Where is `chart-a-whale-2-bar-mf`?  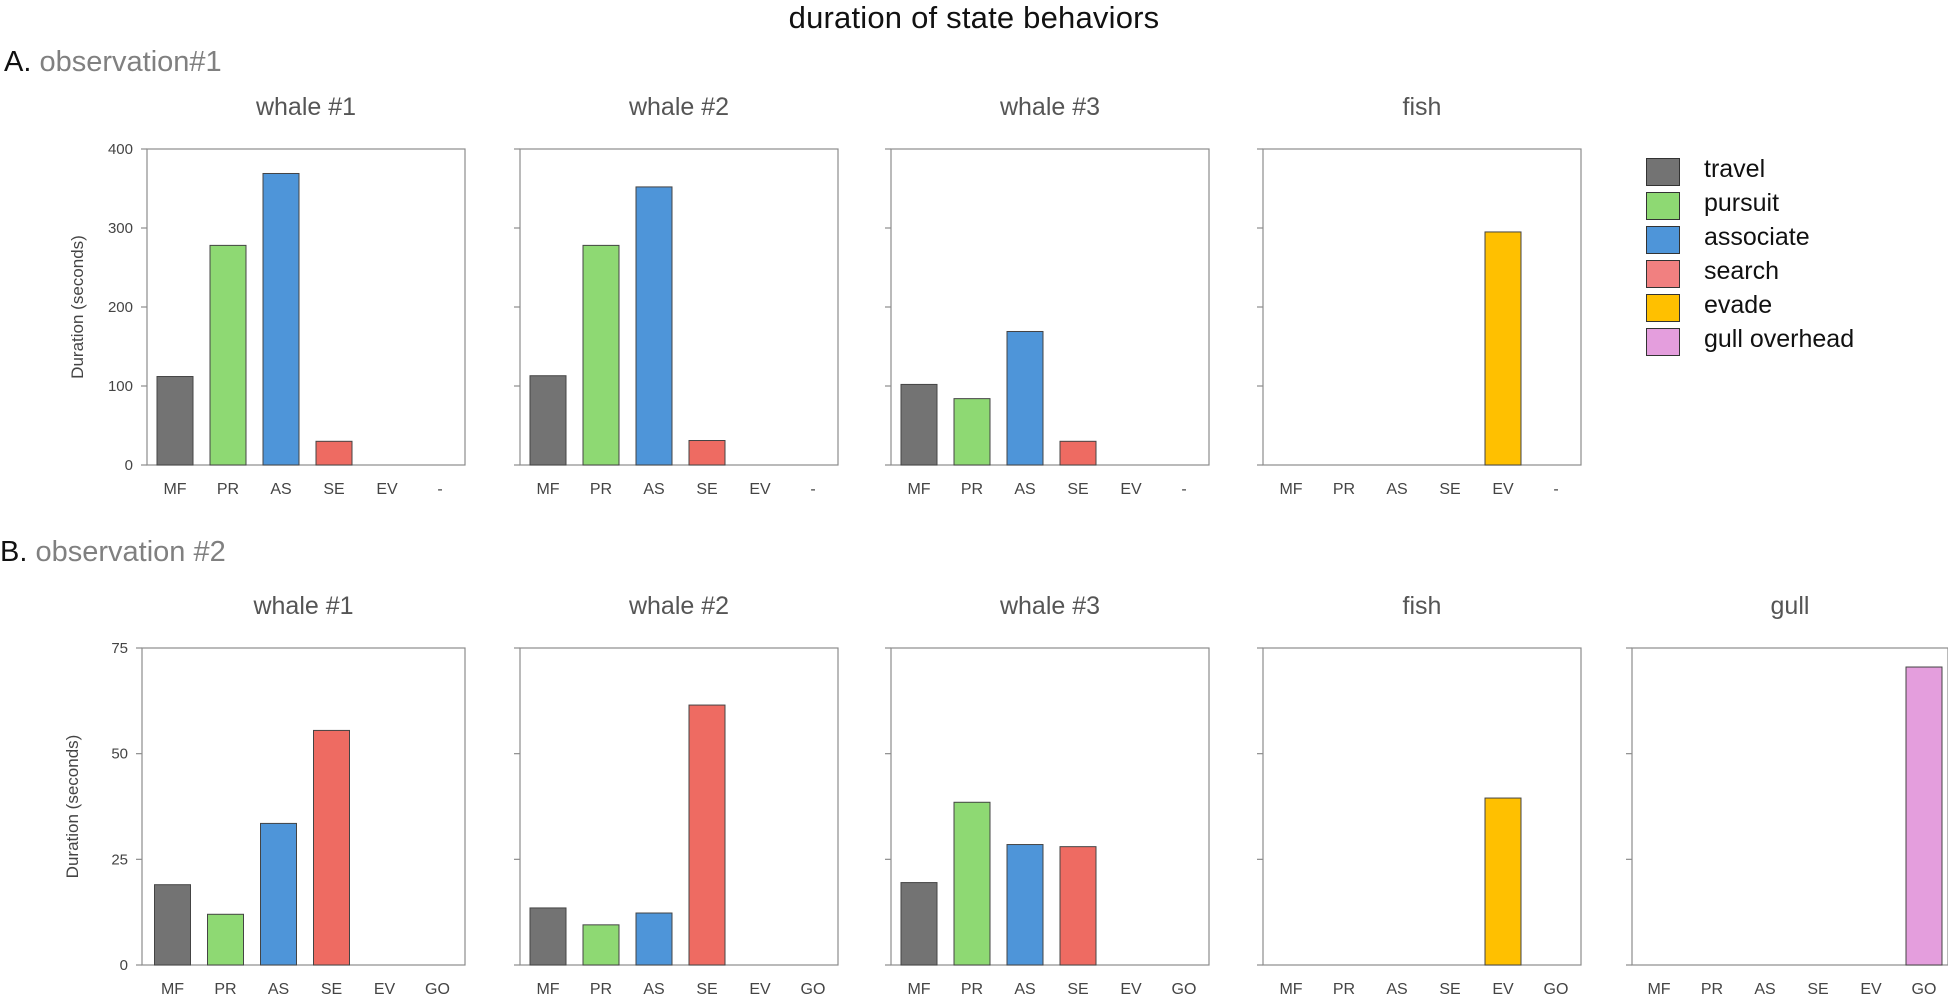
chart-a-whale-2-bar-mf is located at coordinates (548, 420).